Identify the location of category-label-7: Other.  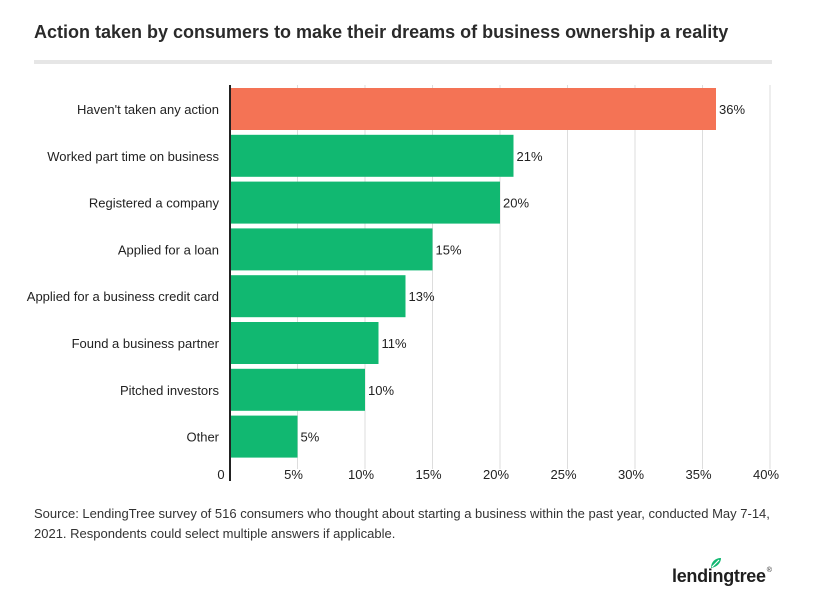
(202, 437).